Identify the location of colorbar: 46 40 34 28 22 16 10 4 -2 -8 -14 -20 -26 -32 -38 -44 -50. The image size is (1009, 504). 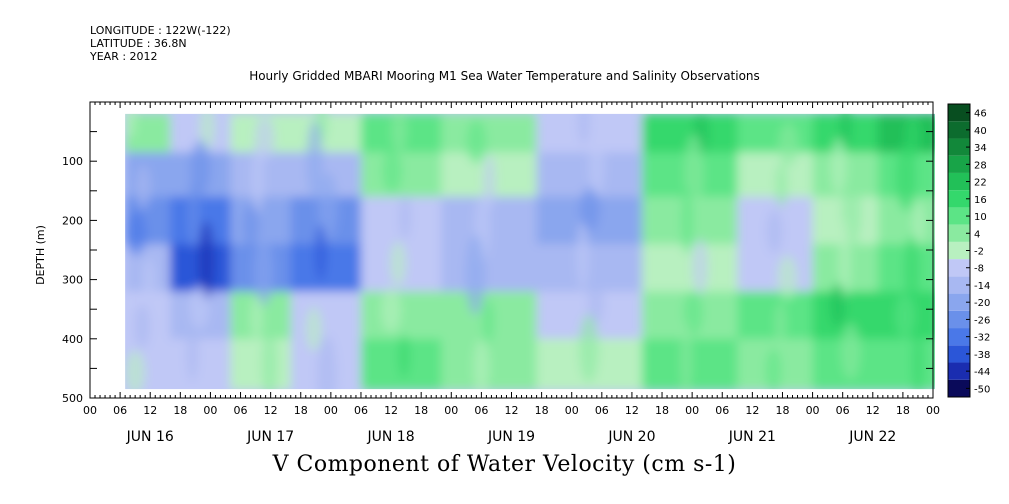
(968, 250).